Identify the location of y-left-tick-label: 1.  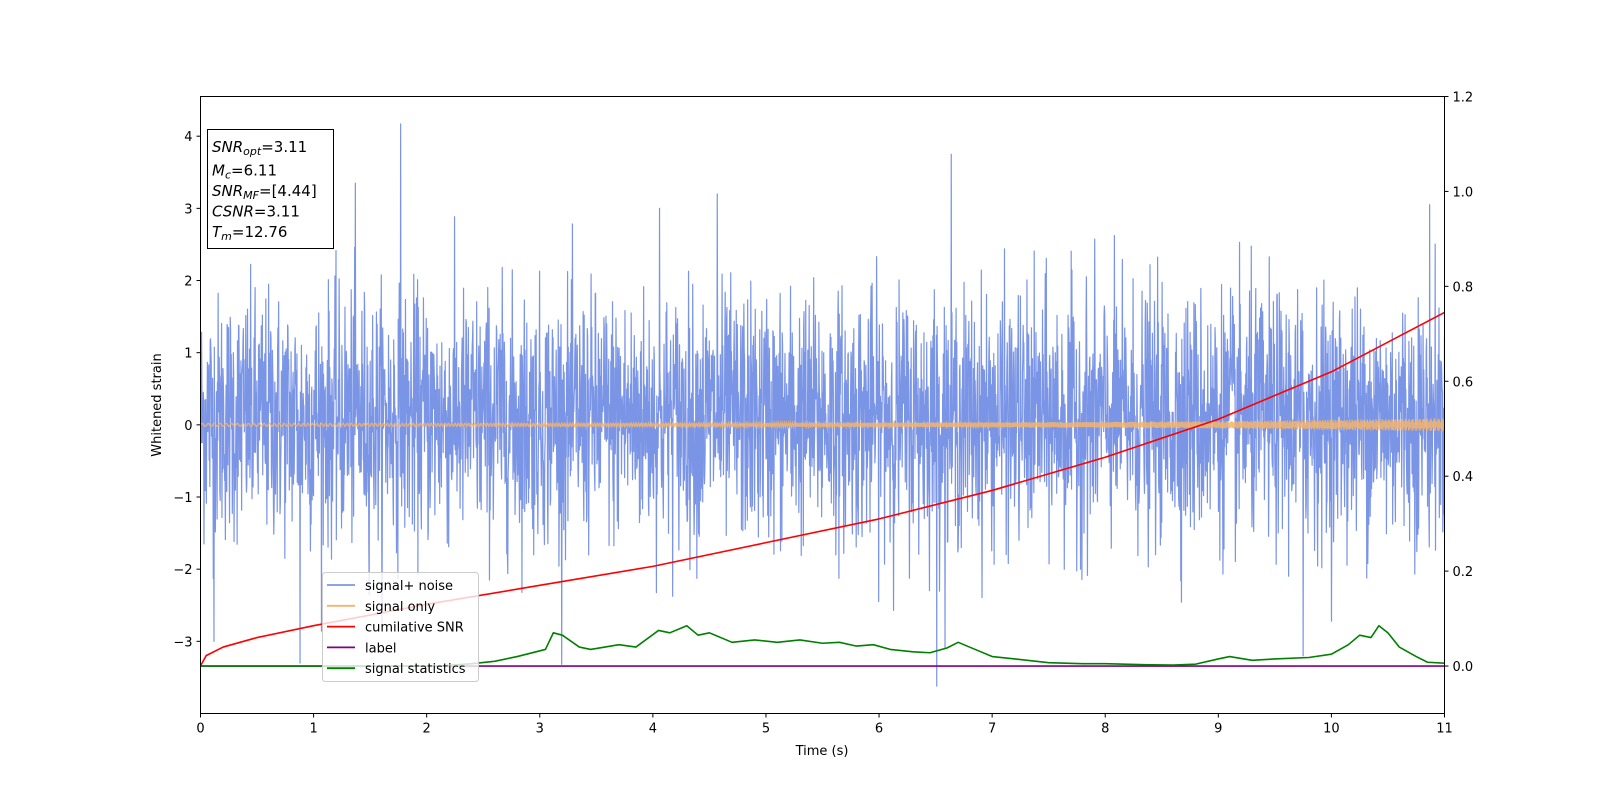
(188, 354).